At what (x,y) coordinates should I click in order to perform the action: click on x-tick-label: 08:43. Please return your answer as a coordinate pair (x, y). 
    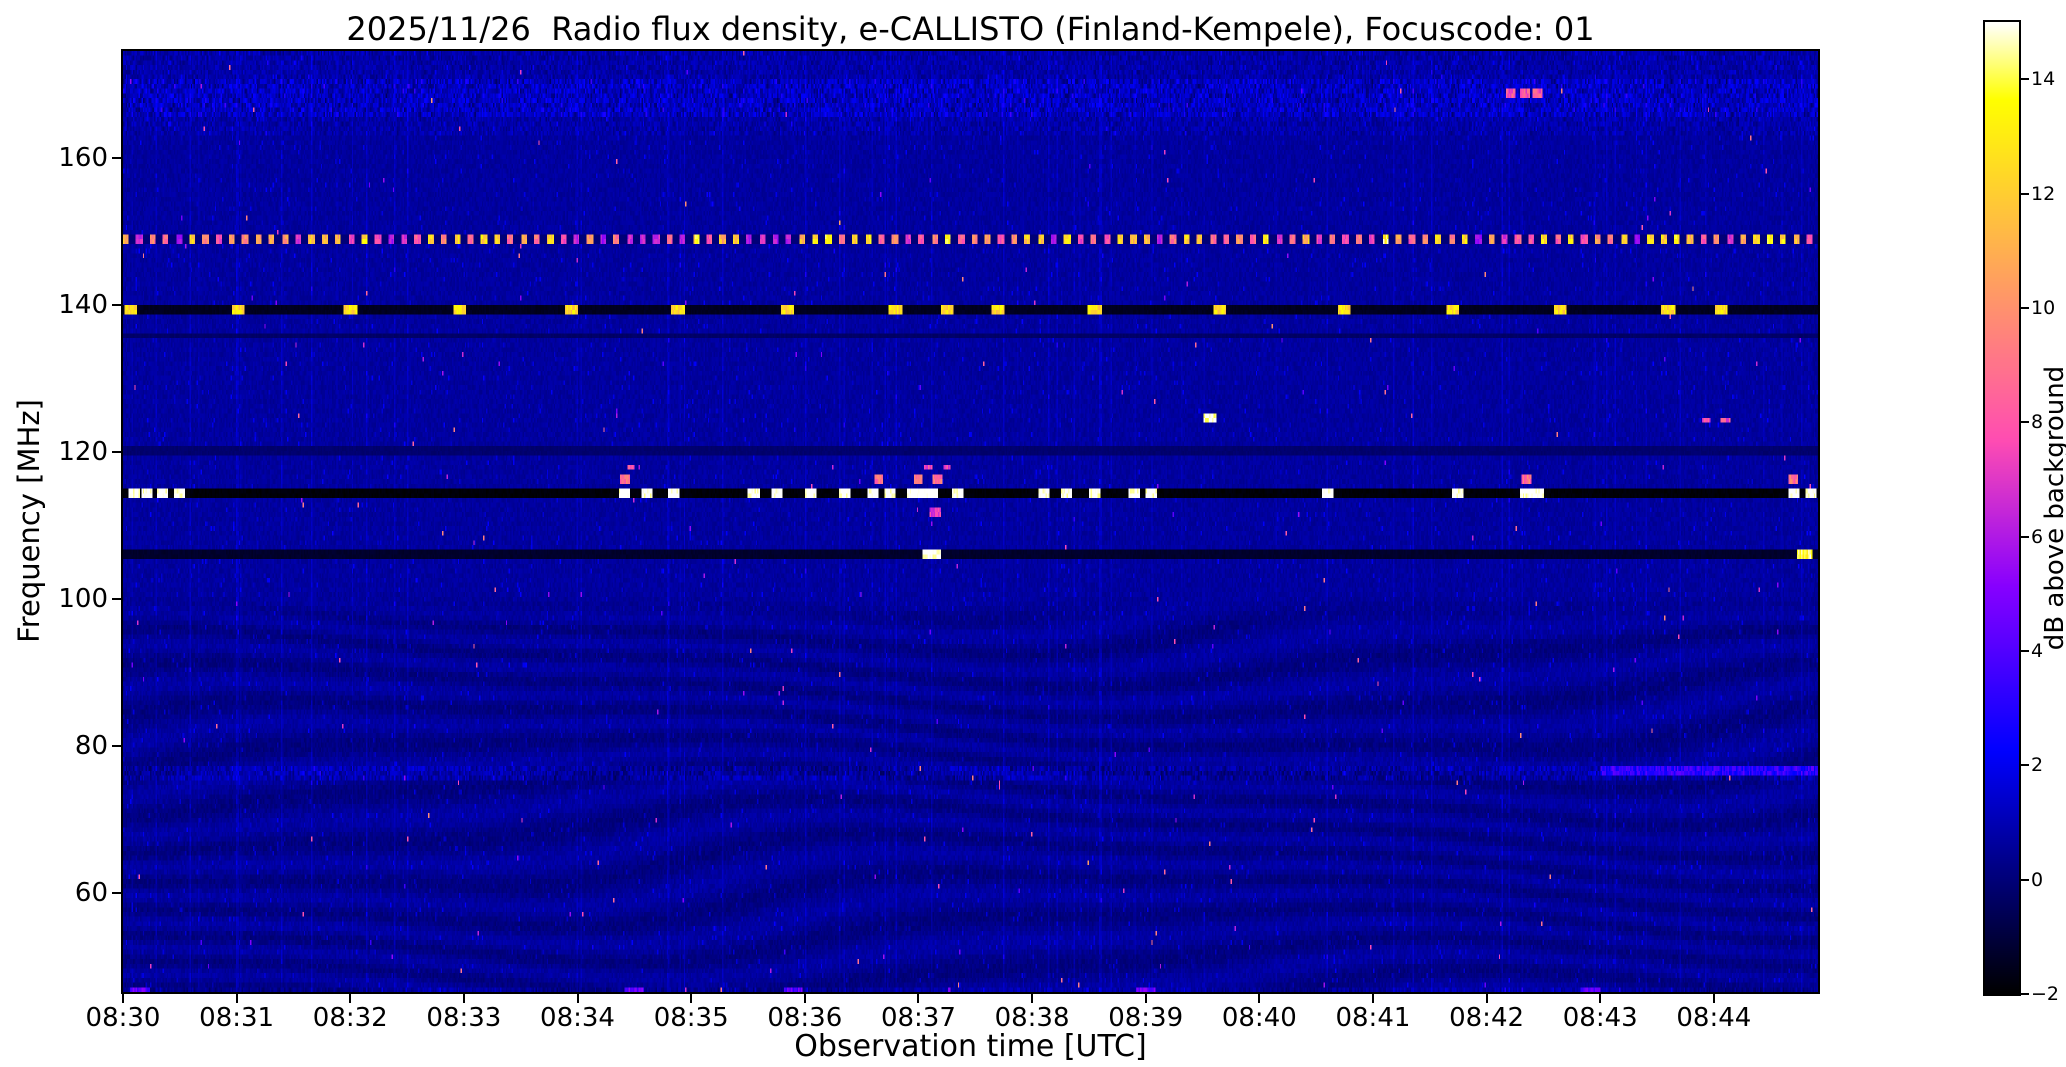
    Looking at the image, I should click on (1600, 1018).